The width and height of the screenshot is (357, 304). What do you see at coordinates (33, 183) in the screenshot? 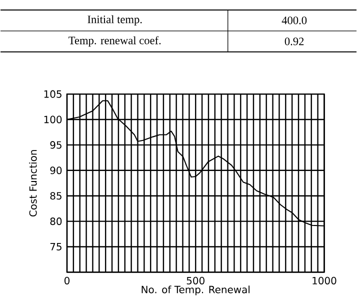
I see `y-axis-title: Cost Function` at bounding box center [33, 183].